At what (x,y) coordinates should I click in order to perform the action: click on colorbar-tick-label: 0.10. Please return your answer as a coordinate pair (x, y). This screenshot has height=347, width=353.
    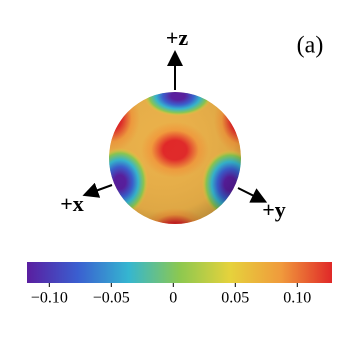
    Looking at the image, I should click on (297, 298).